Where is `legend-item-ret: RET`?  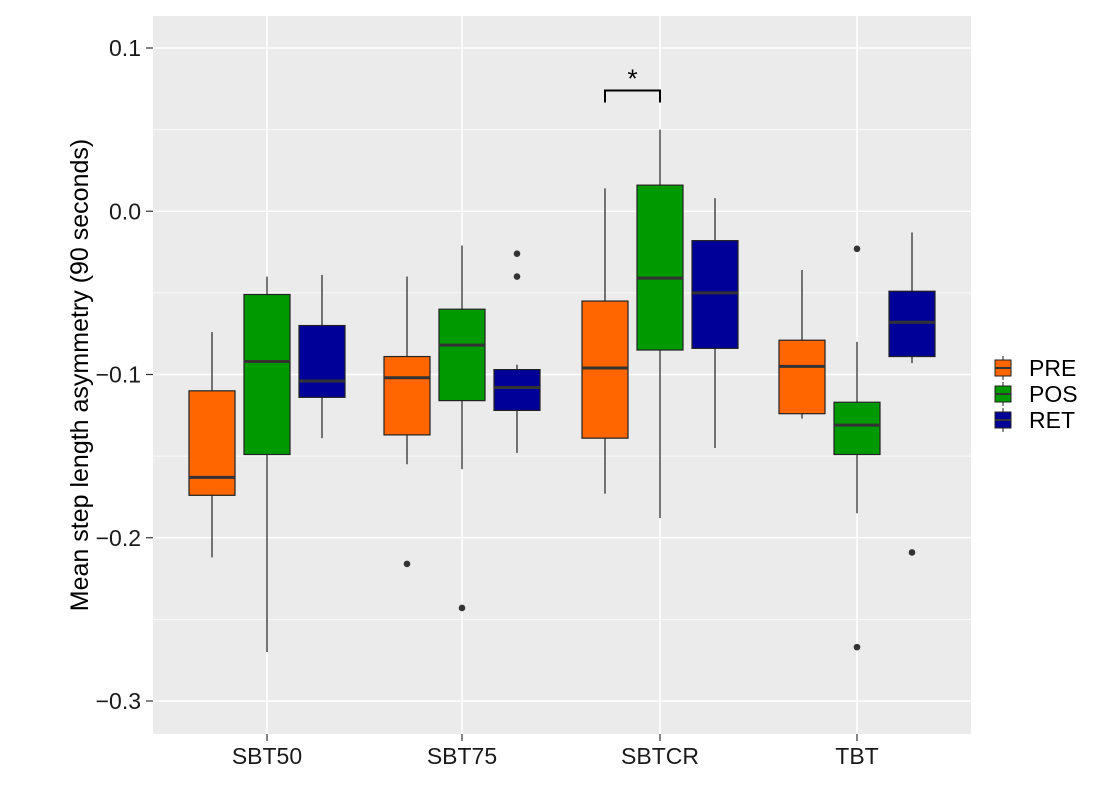
legend-item-ret: RET is located at coordinates (1034, 420).